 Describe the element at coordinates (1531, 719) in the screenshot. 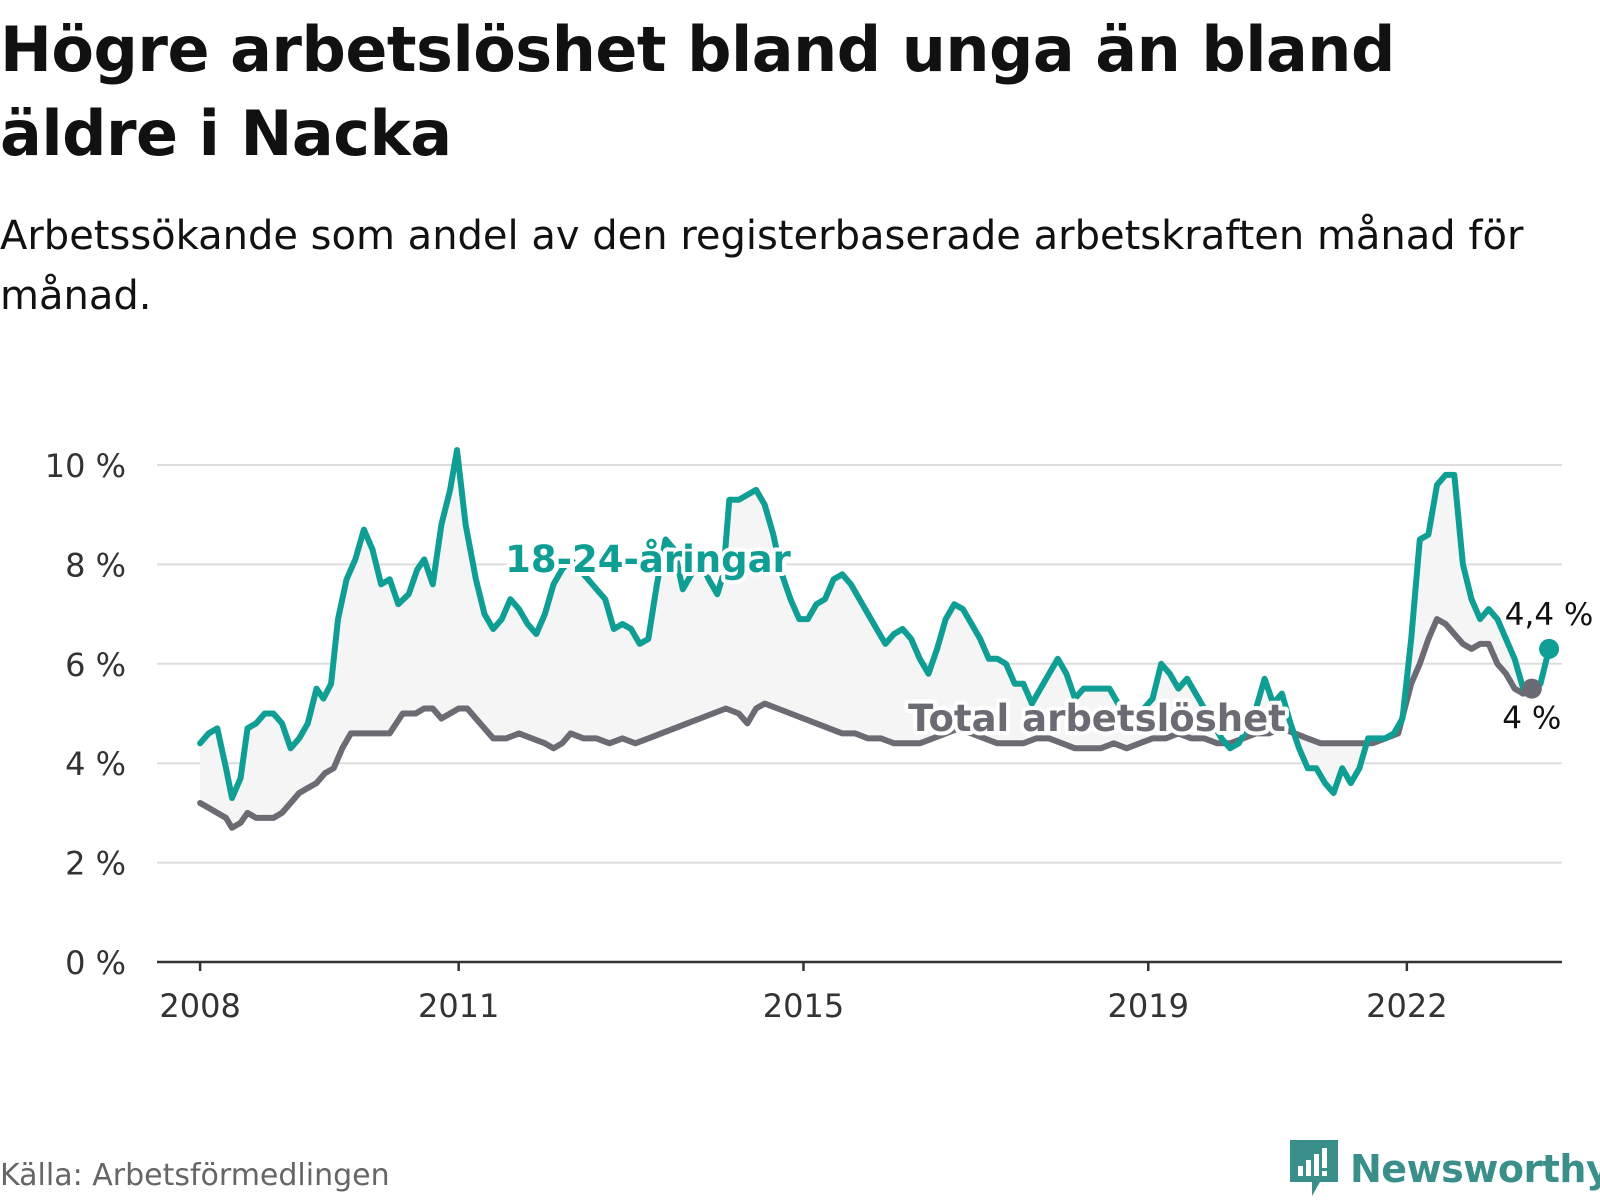

I see `total-end-label: 4 %` at that location.